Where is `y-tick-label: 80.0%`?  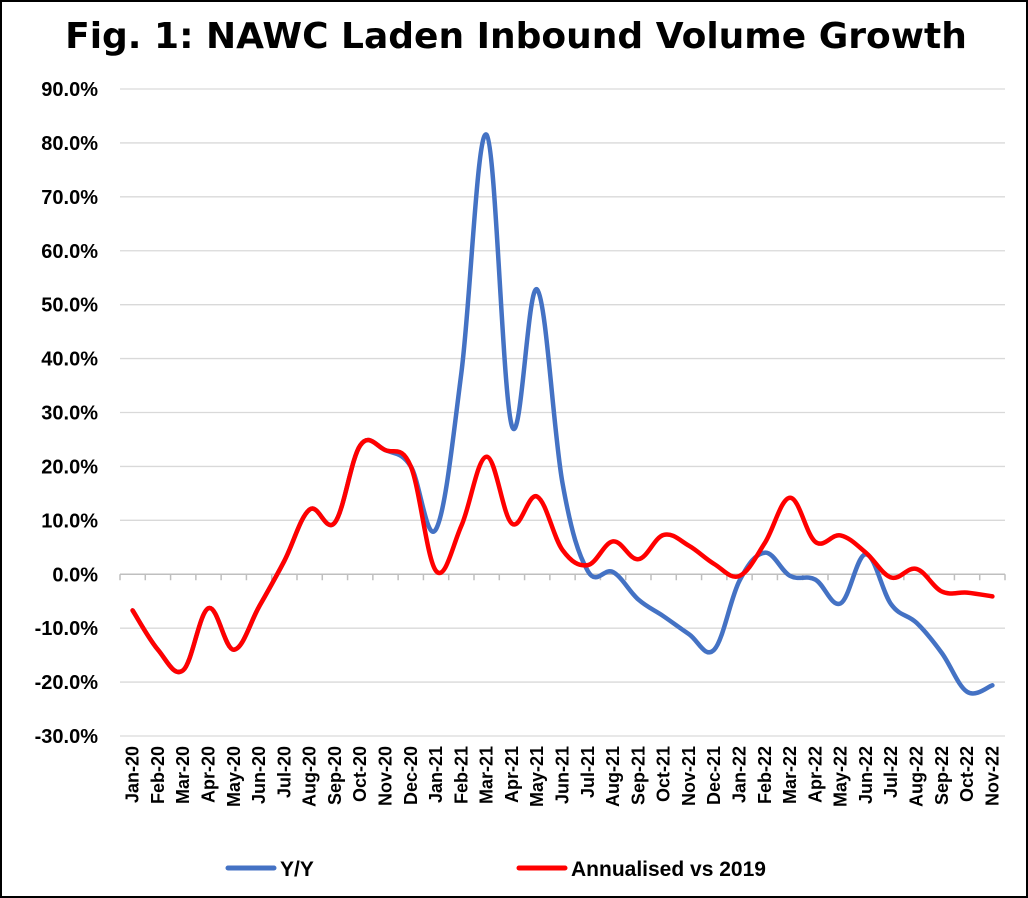 y-tick-label: 80.0% is located at coordinates (69, 144).